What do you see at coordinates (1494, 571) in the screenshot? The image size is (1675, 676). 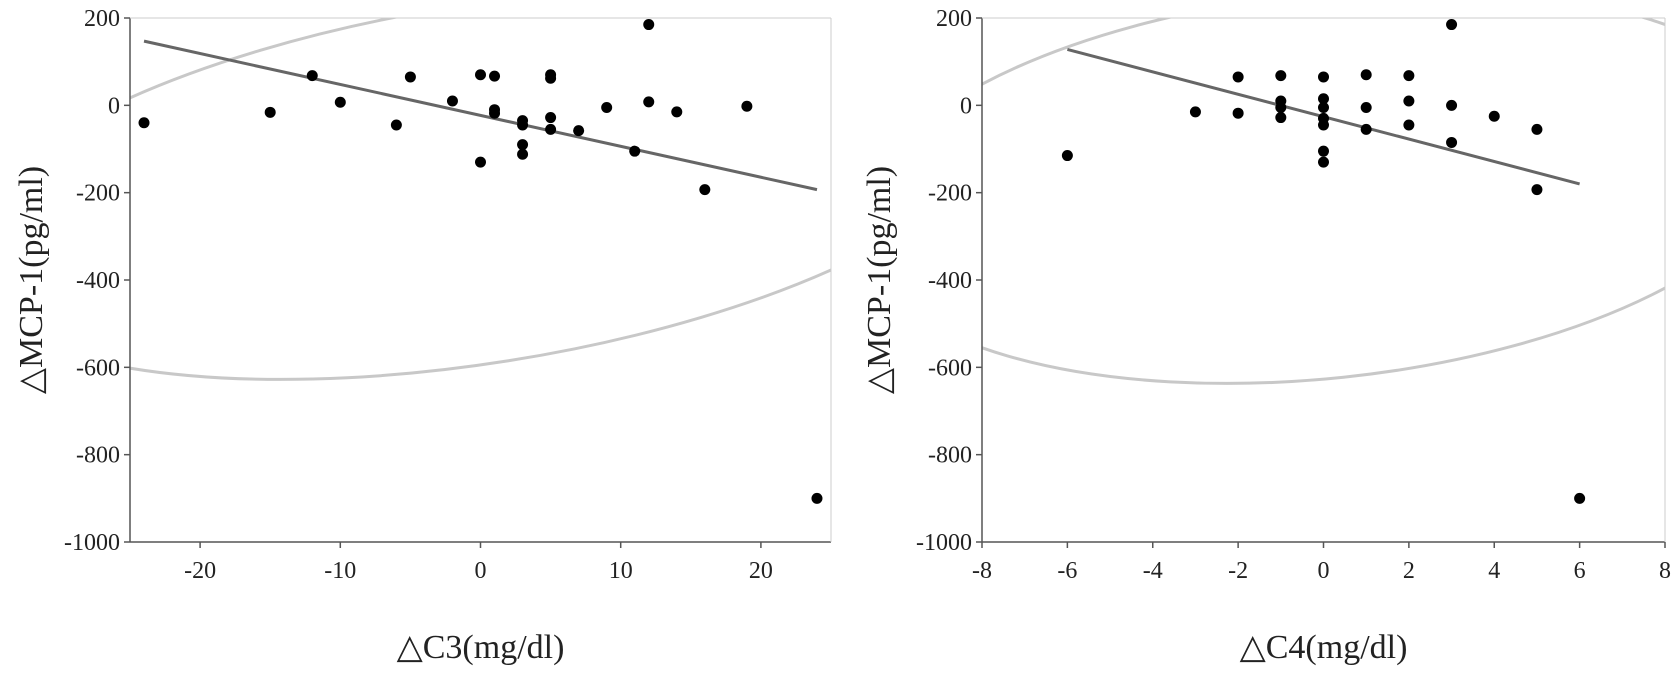 I see `x-tick-label: 4` at bounding box center [1494, 571].